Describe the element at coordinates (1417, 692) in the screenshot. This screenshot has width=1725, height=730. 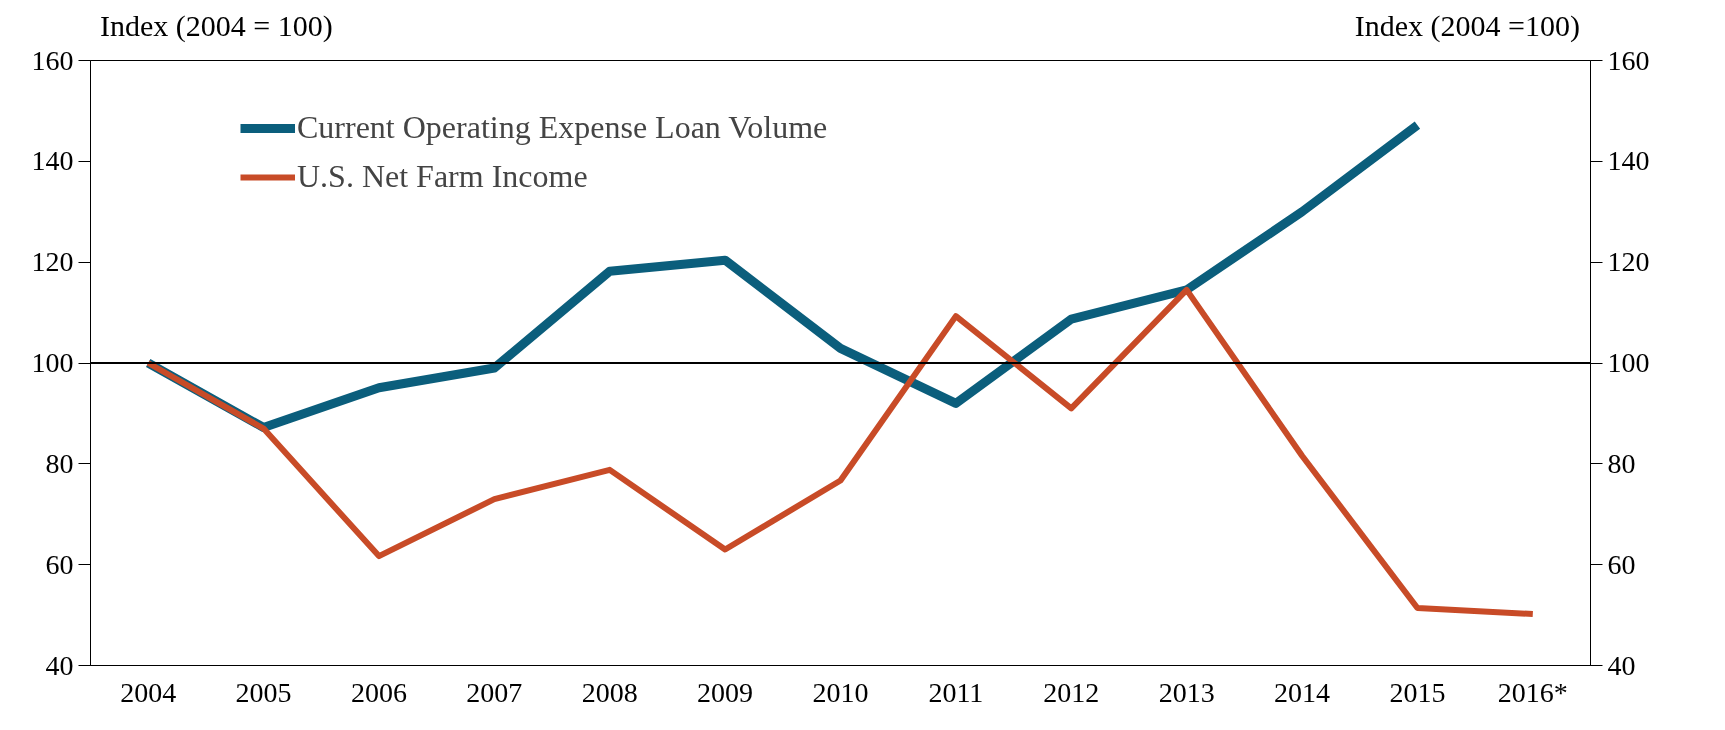
I see `x-tick-label: 2015` at that location.